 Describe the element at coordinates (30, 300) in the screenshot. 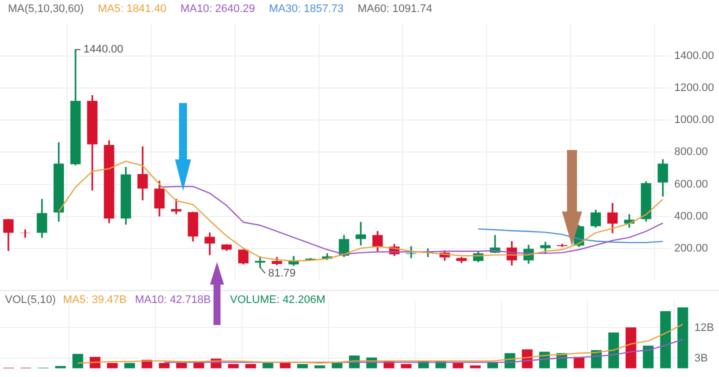

I see `chart-title: VOL(5,10)` at that location.